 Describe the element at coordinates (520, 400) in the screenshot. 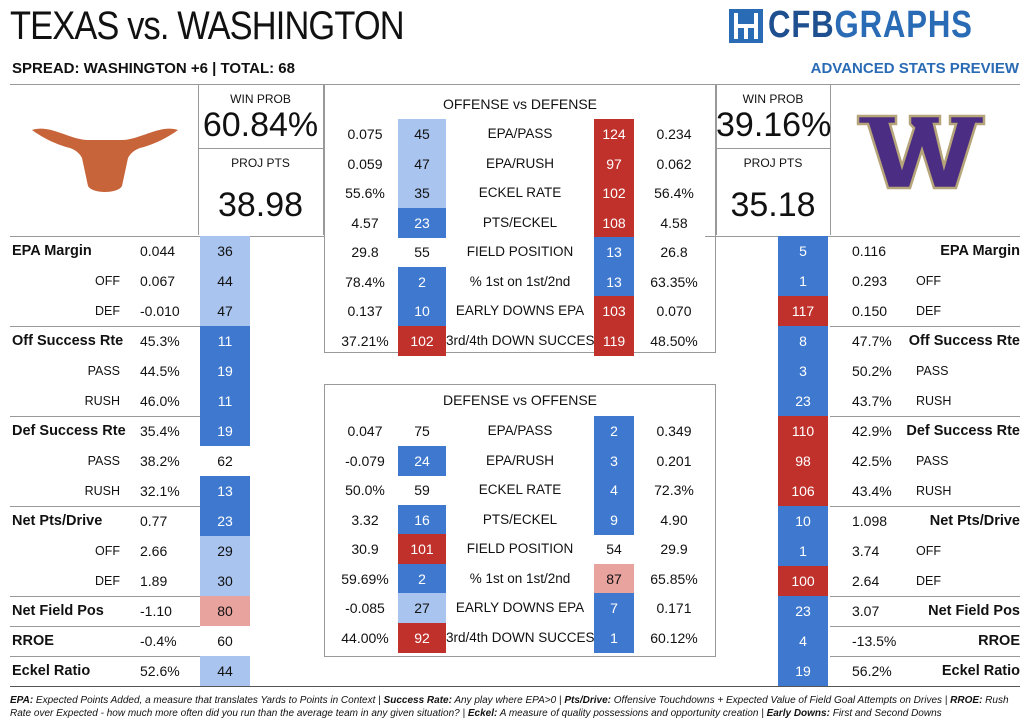

I see `def-vs-off-title: DEFENSE vs OFFENSE` at that location.